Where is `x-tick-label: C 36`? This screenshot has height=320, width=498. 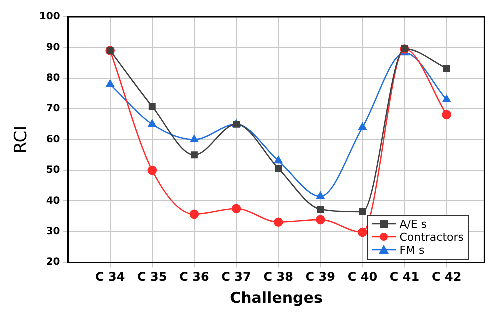
x-tick-label: C 36 is located at coordinates (195, 277).